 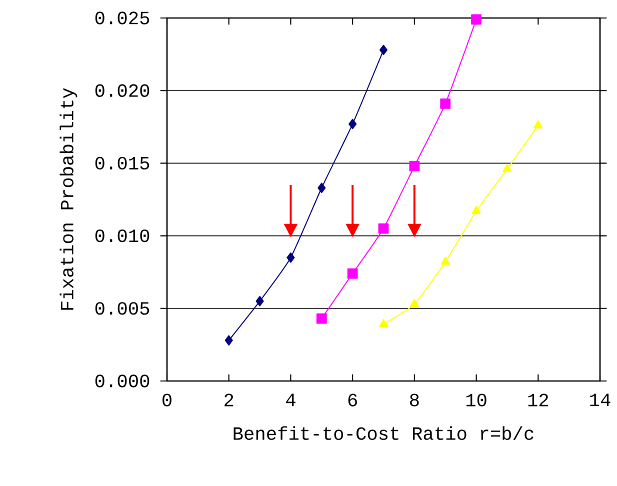 I want to click on y-tick-label: 0.005, so click(x=122, y=308).